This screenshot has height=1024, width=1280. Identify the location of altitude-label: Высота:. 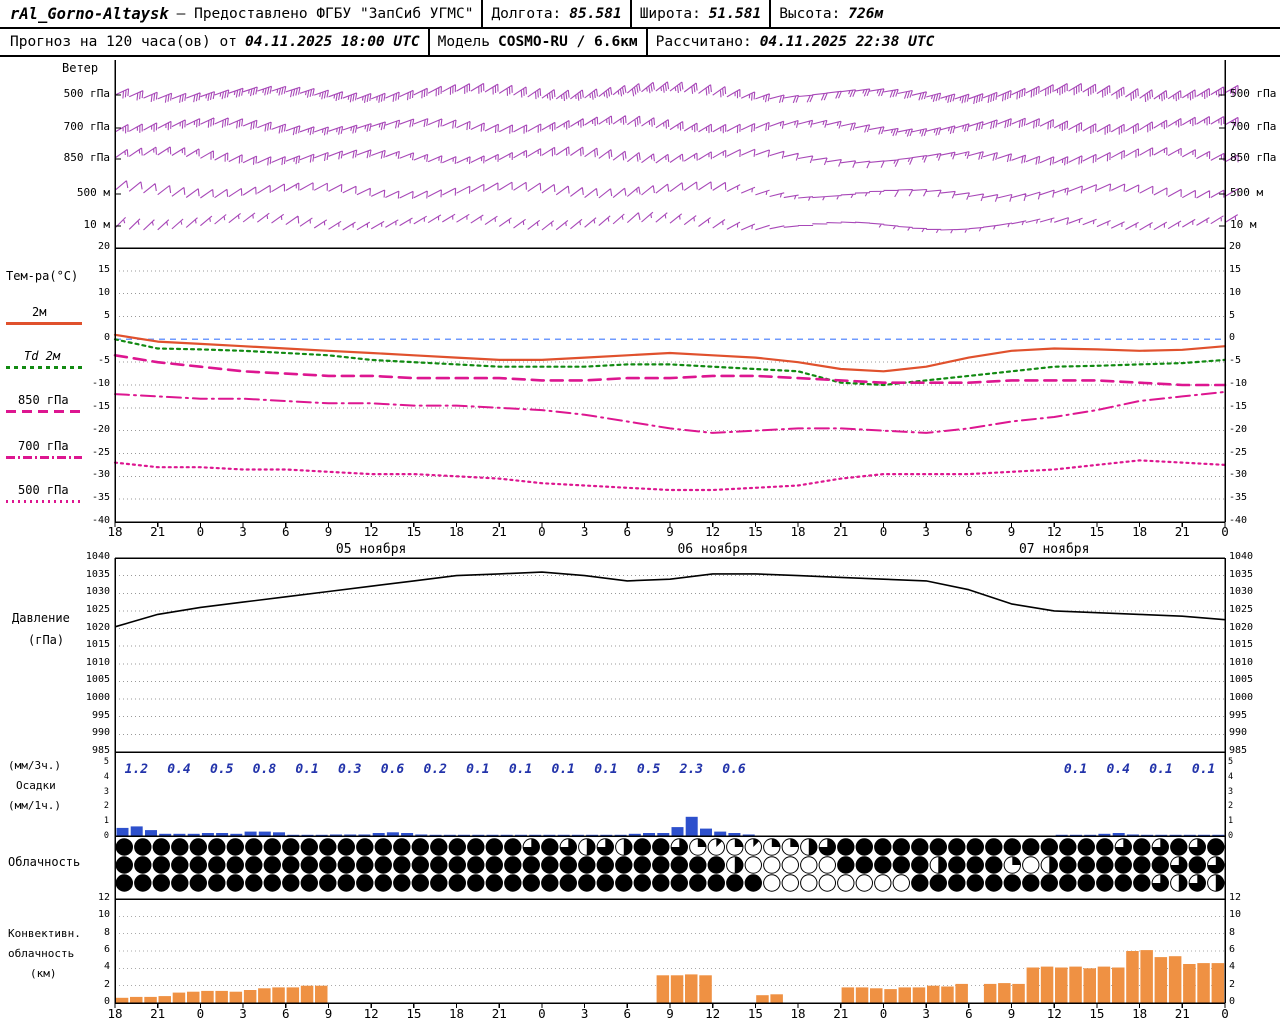
(810, 13).